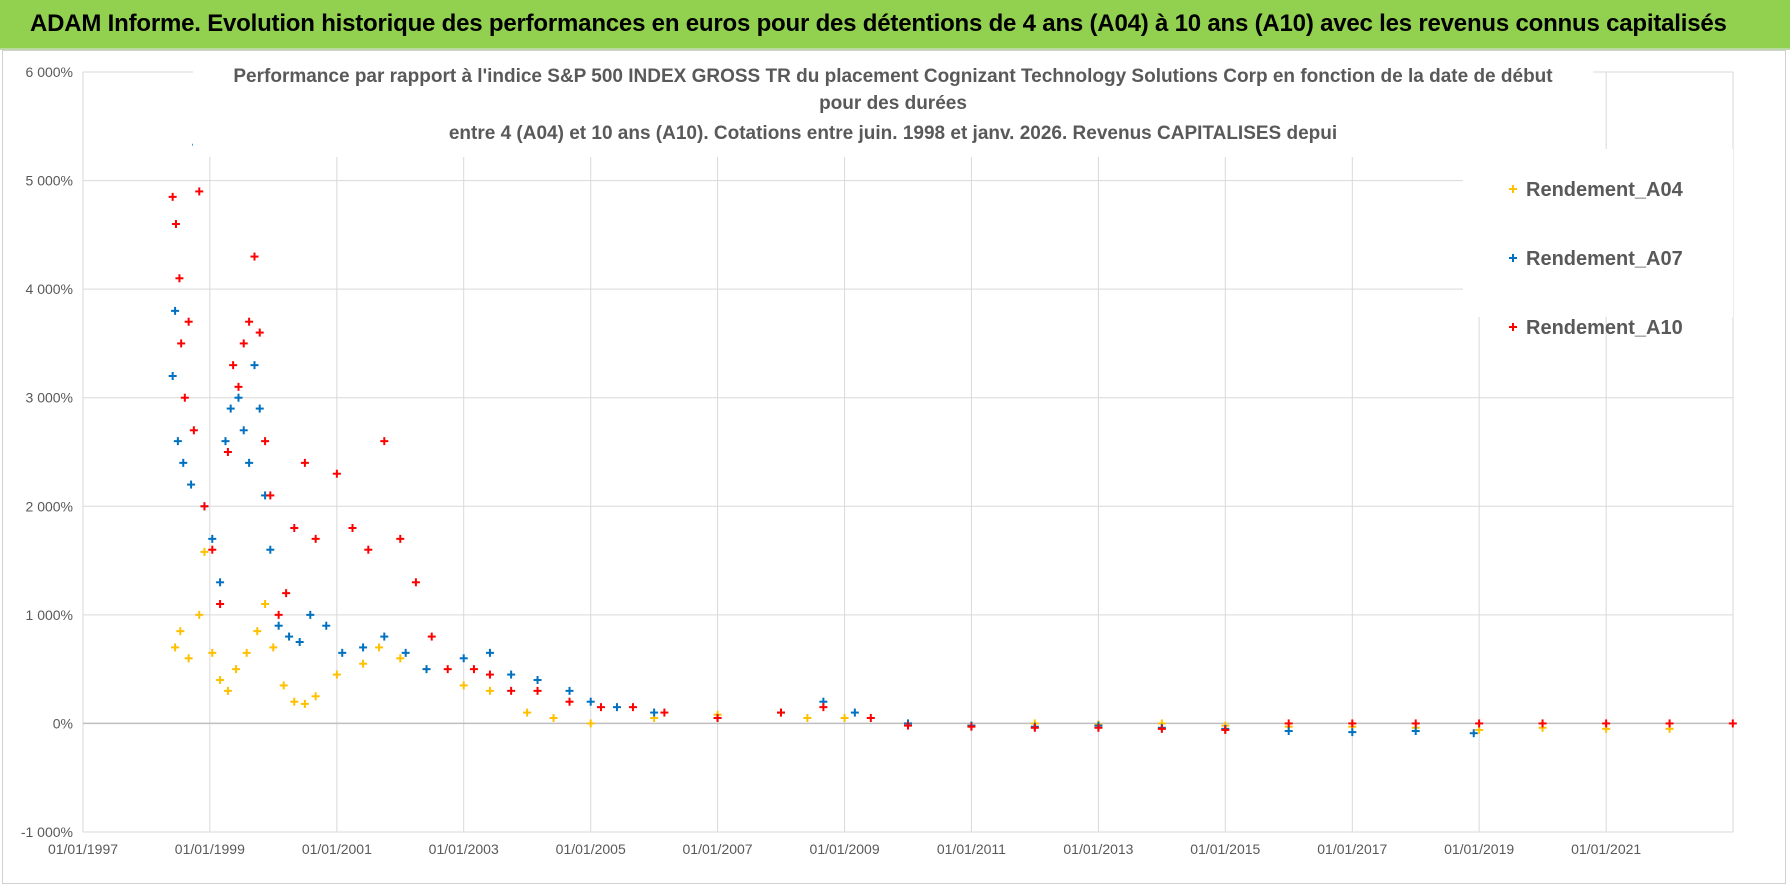 This screenshot has height=886, width=1790. What do you see at coordinates (83, 849) in the screenshot?
I see `x-tick-label: 01/01/1997` at bounding box center [83, 849].